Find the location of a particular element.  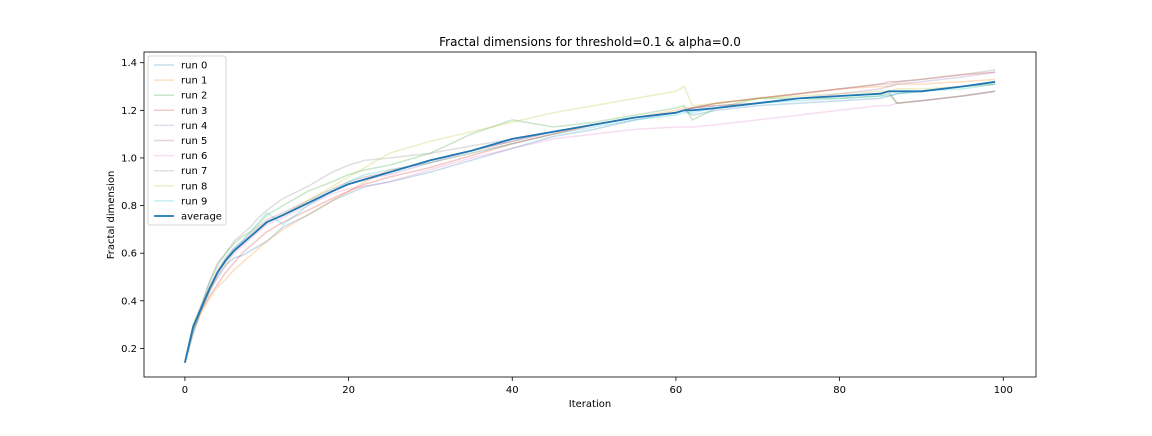

y-tick-label: 1.2 is located at coordinates (129, 111).